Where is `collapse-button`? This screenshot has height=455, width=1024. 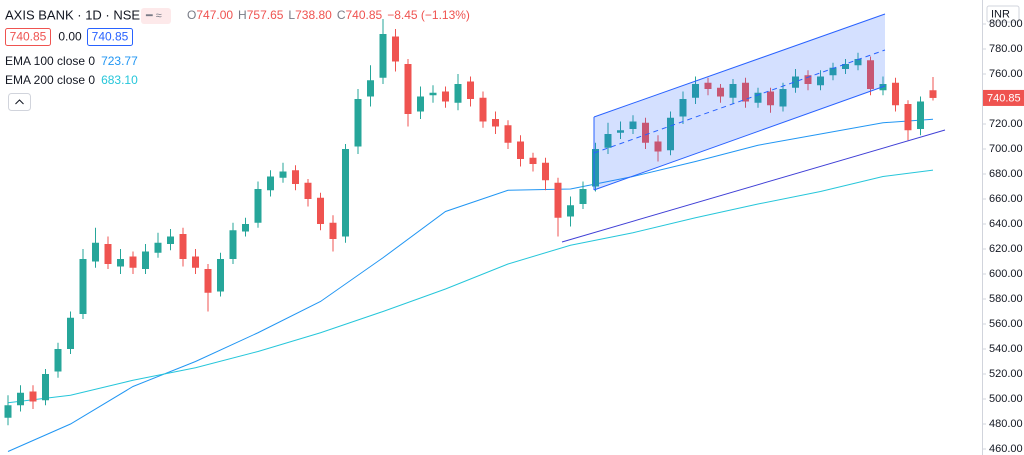 collapse-button is located at coordinates (19, 102).